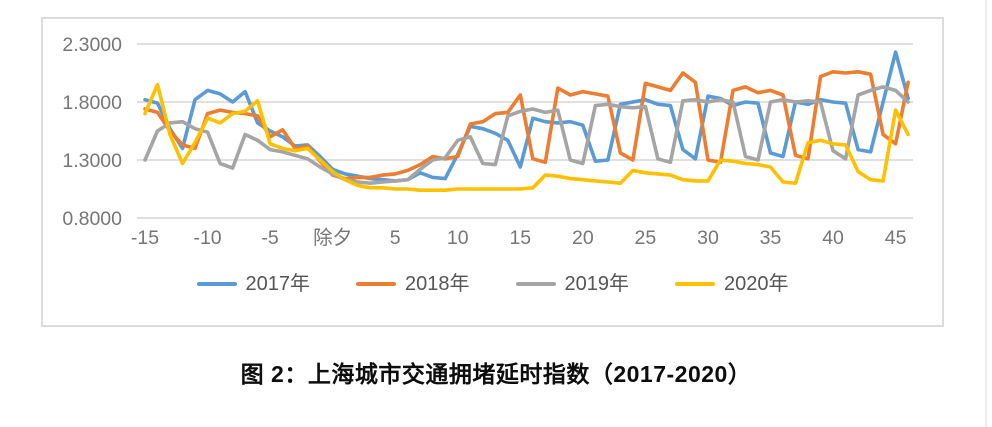  I want to click on x-tick-label: 45, so click(896, 238).